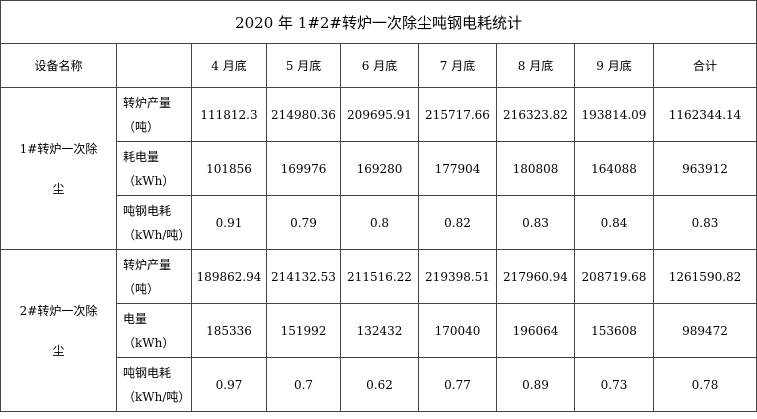  I want to click on value-cell: 0.8, so click(379, 222).